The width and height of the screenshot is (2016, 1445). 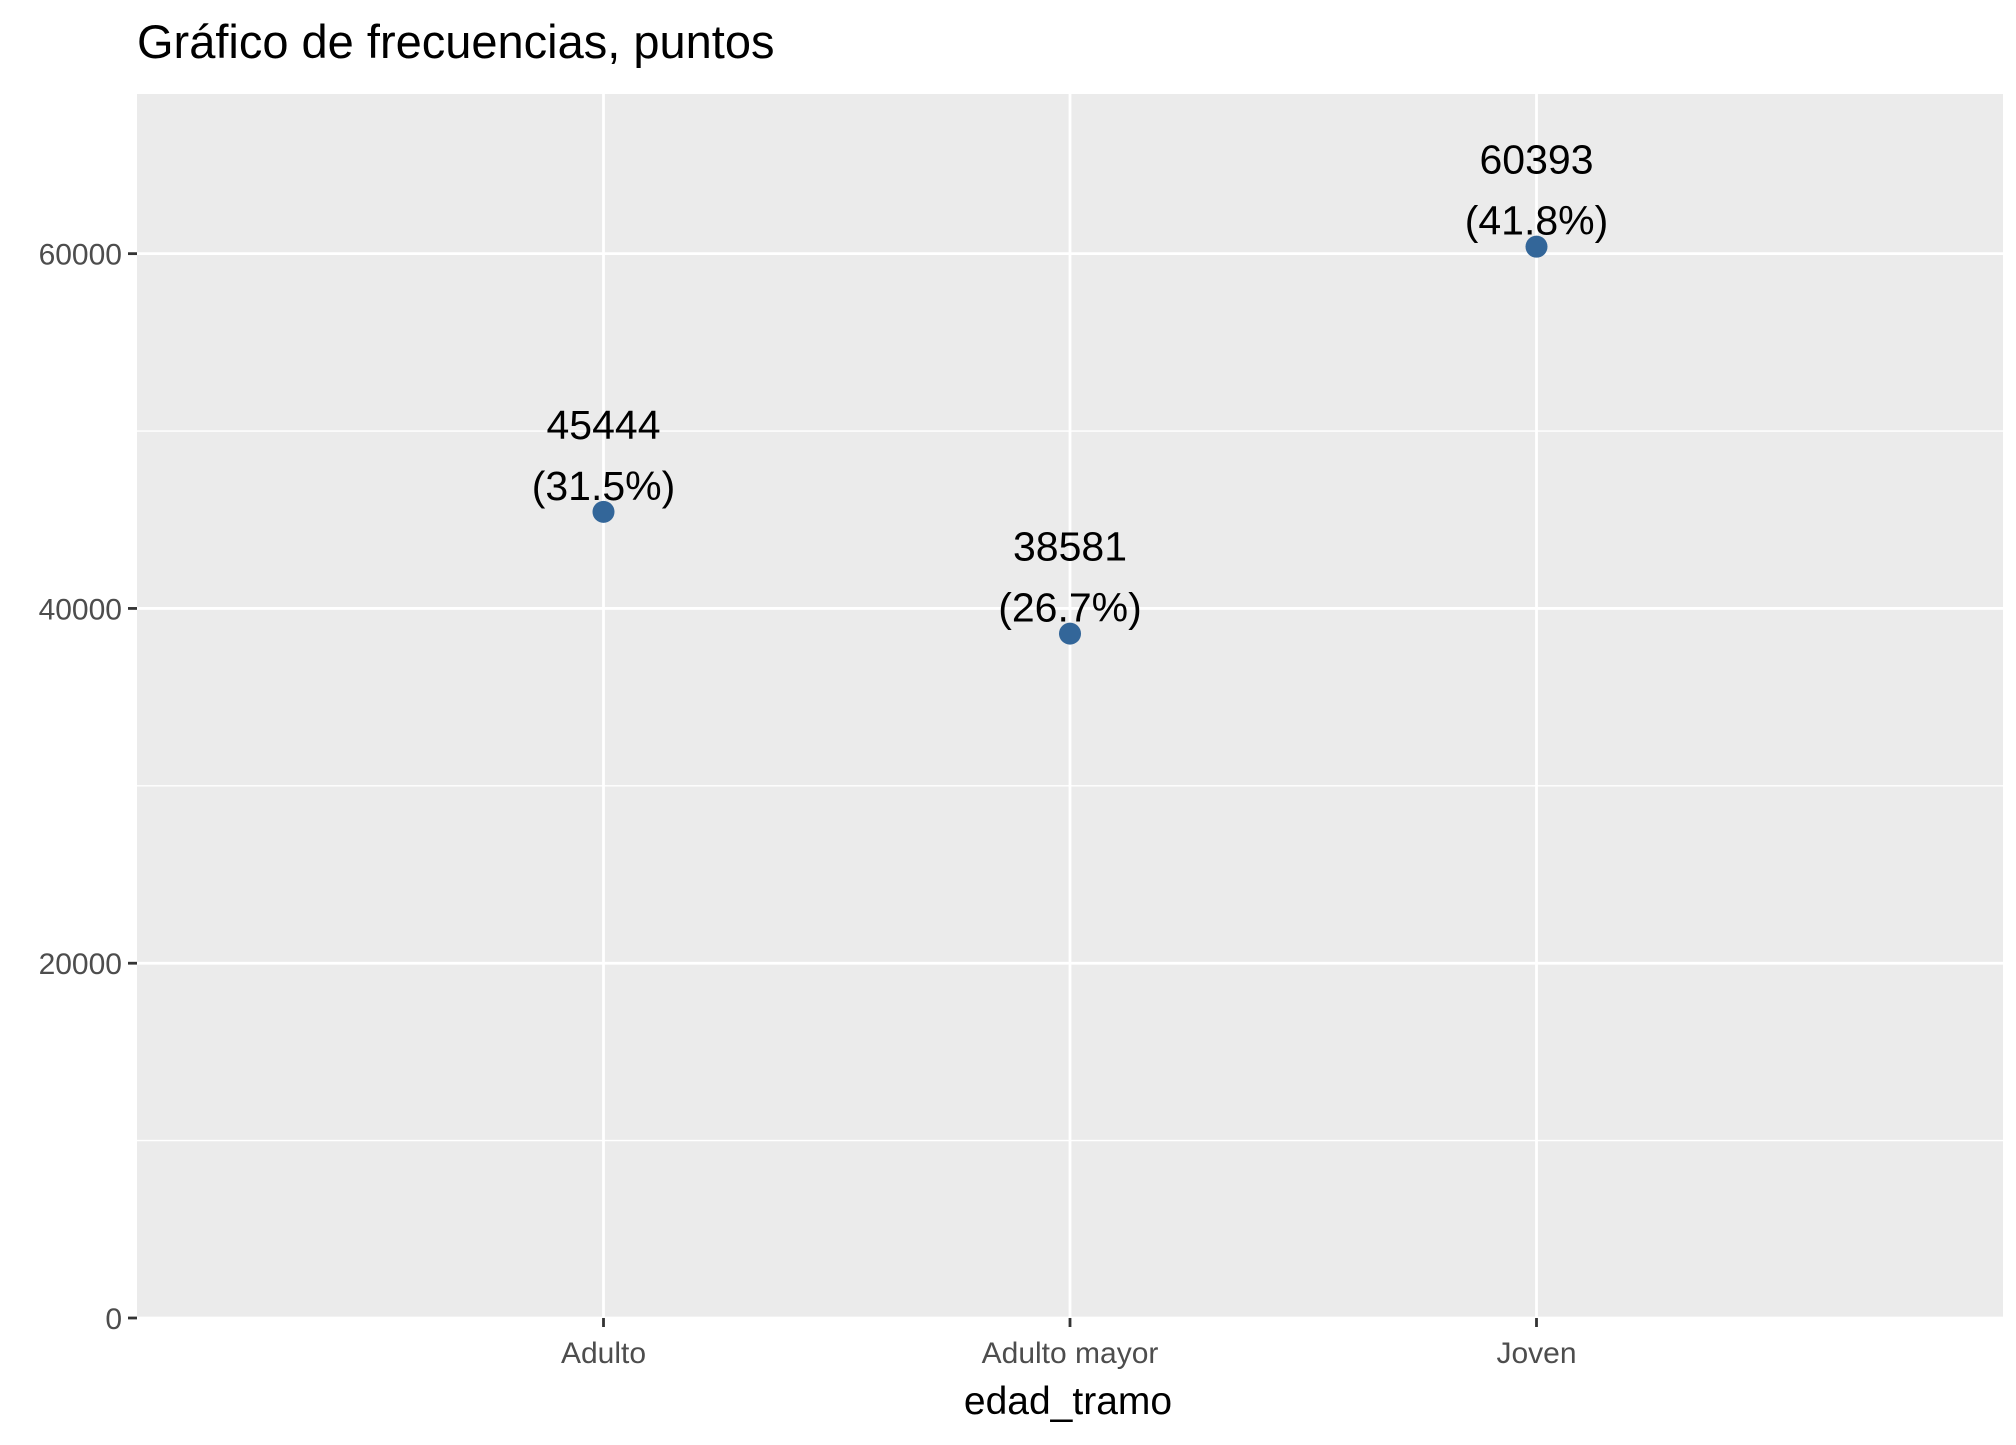 What do you see at coordinates (603, 1353) in the screenshot?
I see `x-tick-label: Adulto` at bounding box center [603, 1353].